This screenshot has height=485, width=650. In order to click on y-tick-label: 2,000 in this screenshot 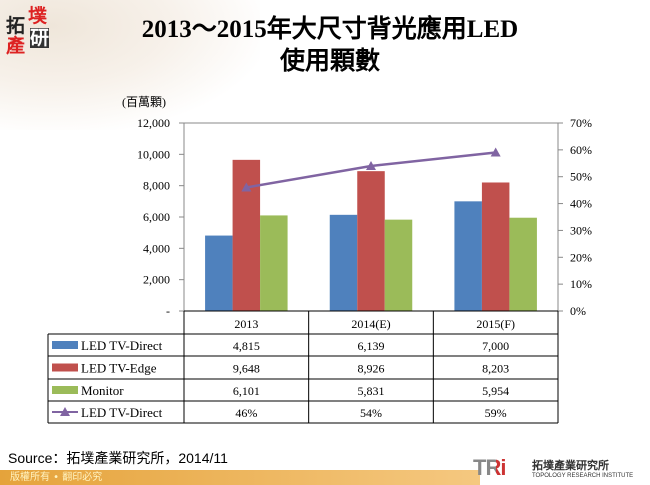, I will do `click(156, 280)`.